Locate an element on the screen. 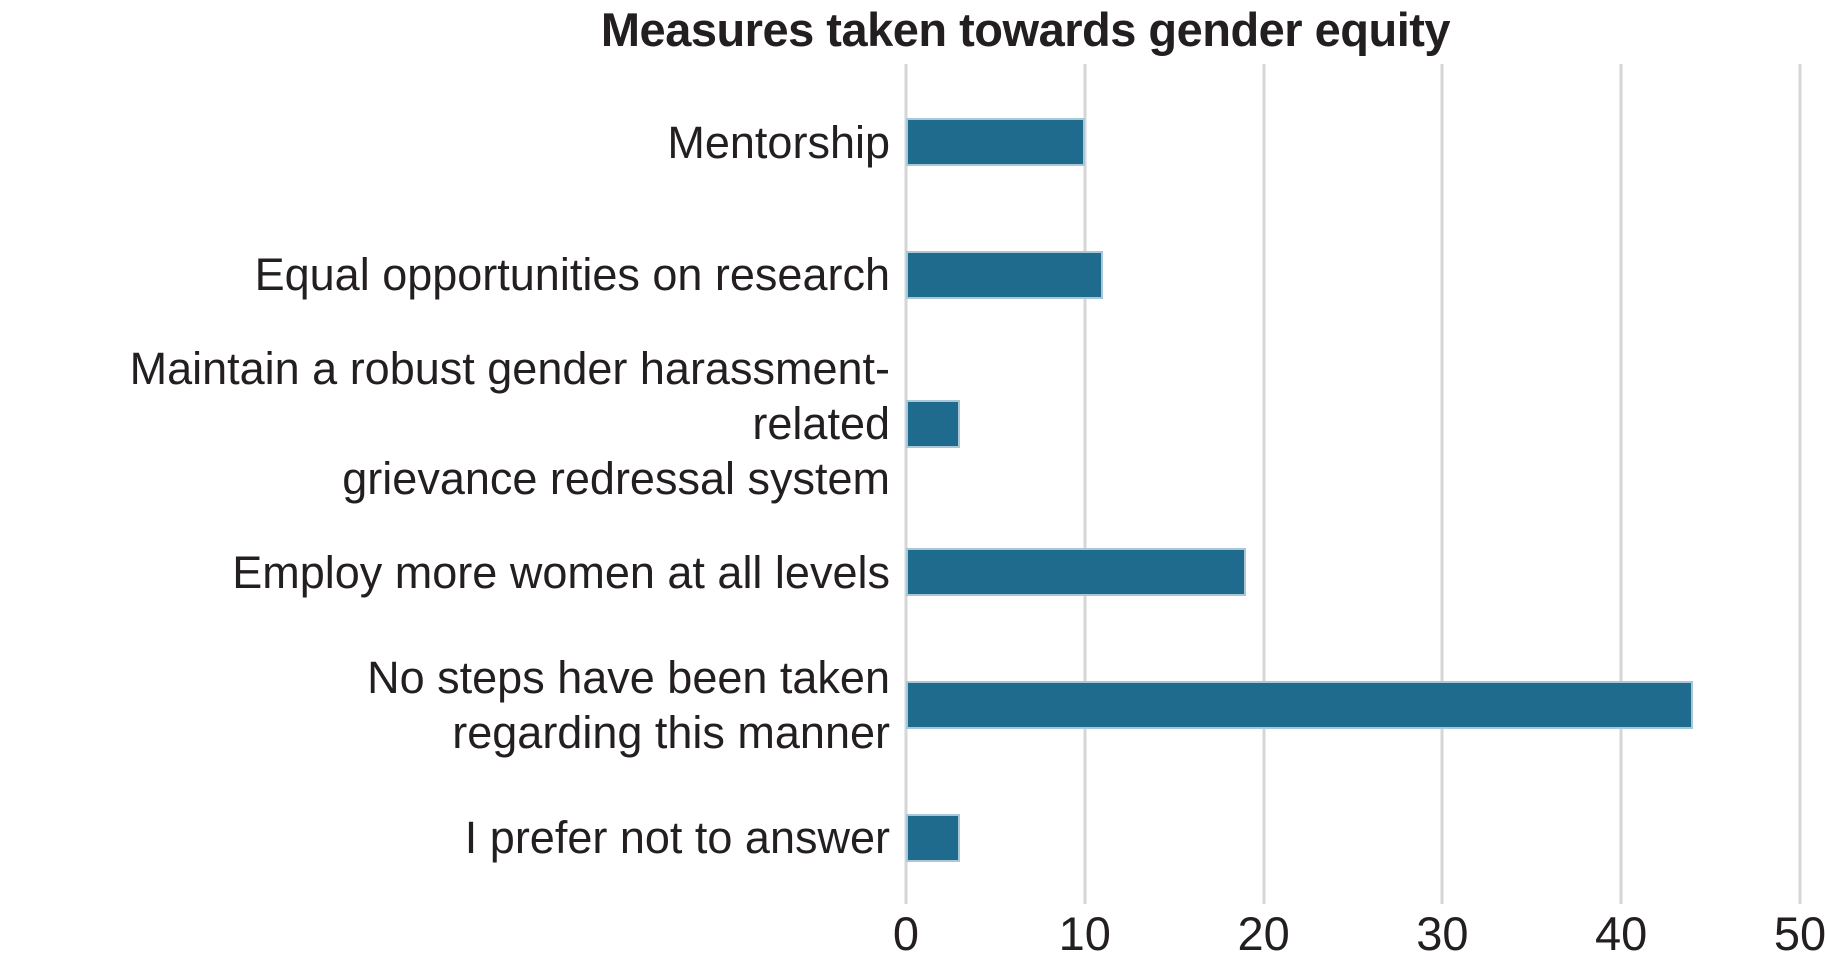 The height and width of the screenshot is (972, 1825). chart-row: Equal opportunities on research is located at coordinates (912, 275).